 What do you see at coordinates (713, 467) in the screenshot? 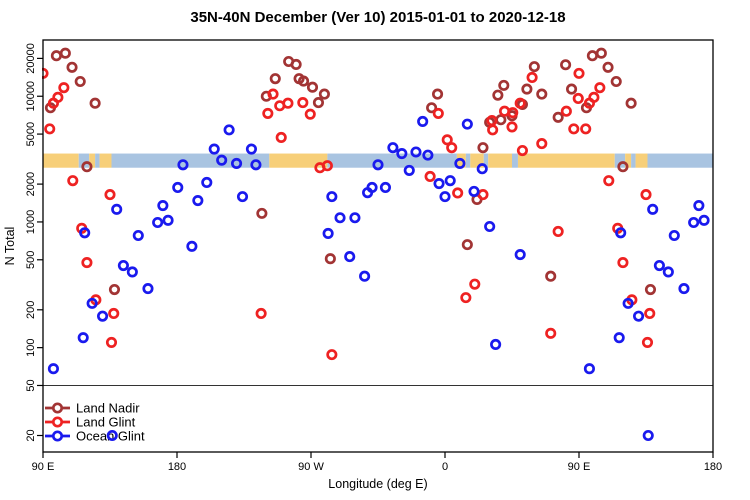
I see `x-tick-label: 180` at bounding box center [713, 467].